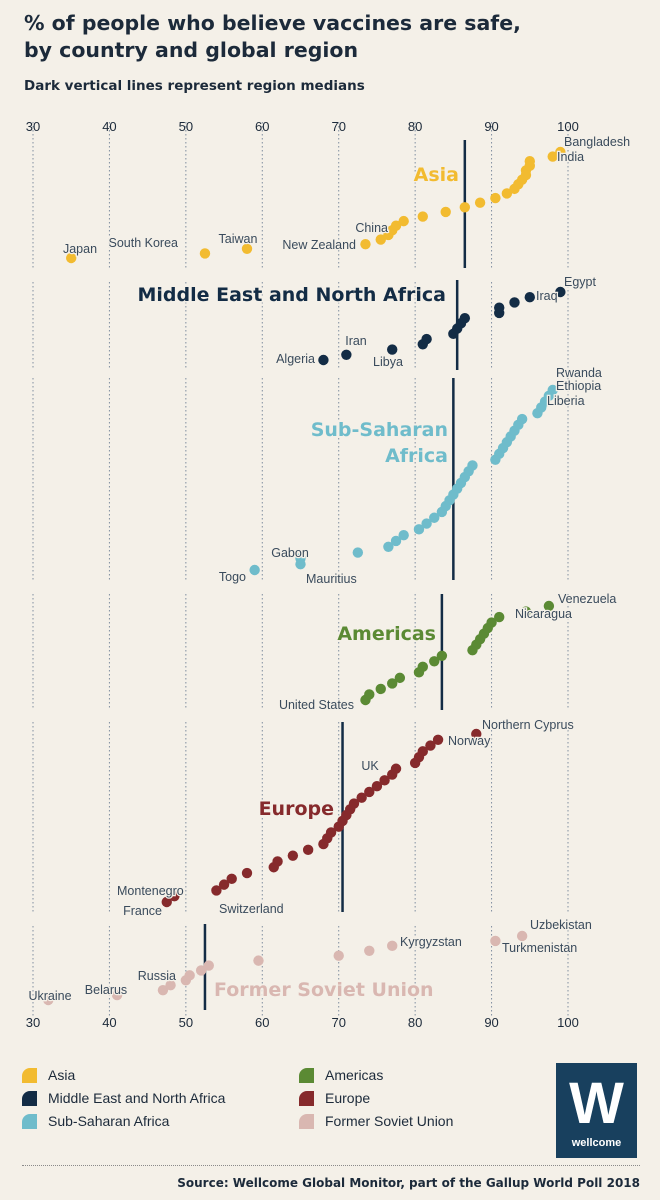 This screenshot has width=660, height=1200. I want to click on country-label-belarus: Belarus, so click(106, 990).